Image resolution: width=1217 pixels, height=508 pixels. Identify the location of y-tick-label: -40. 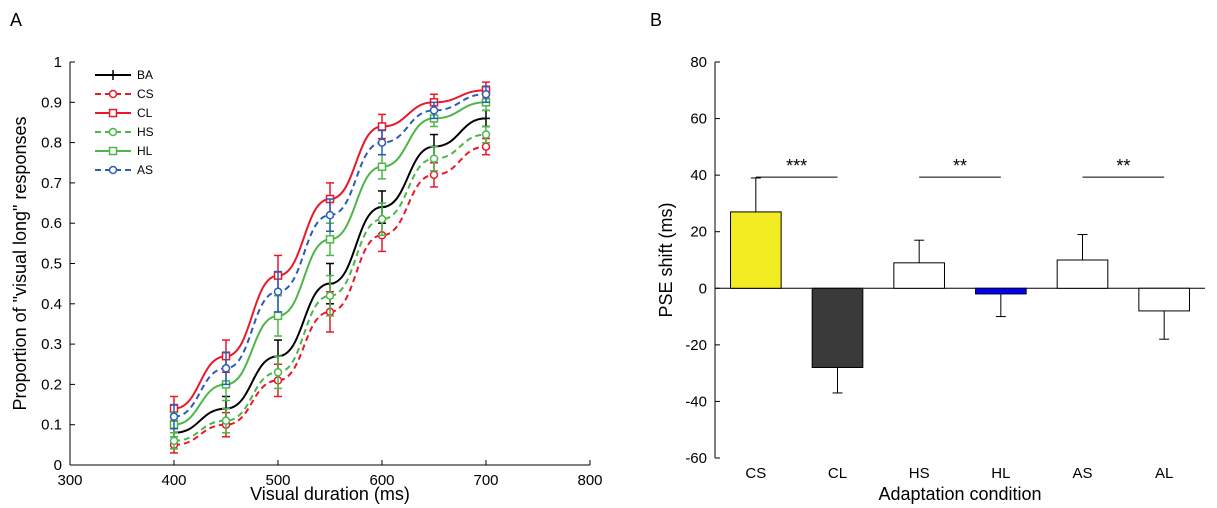
(696, 401).